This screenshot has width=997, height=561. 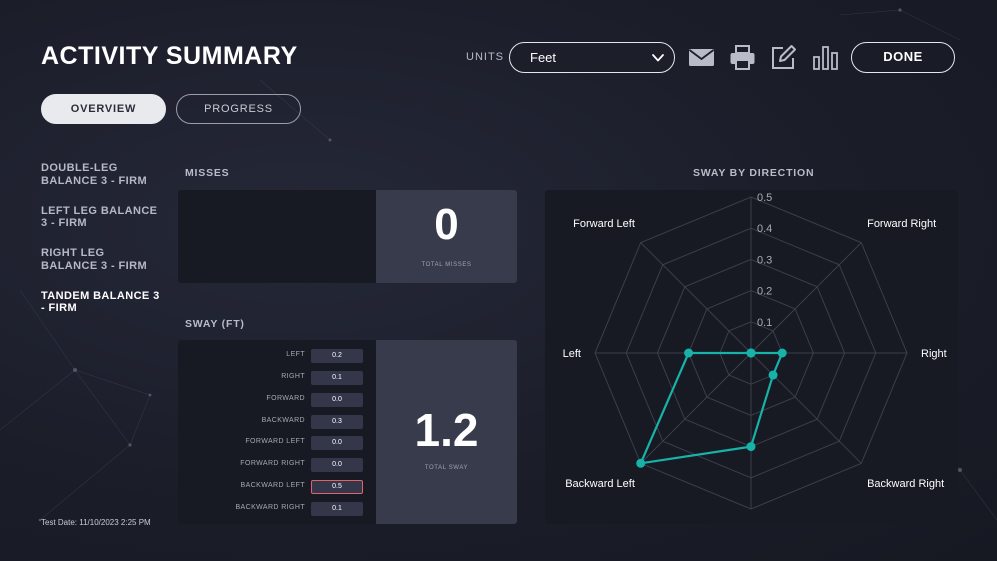 I want to click on sway-label: BACKWARD RIGHT, so click(x=270, y=507).